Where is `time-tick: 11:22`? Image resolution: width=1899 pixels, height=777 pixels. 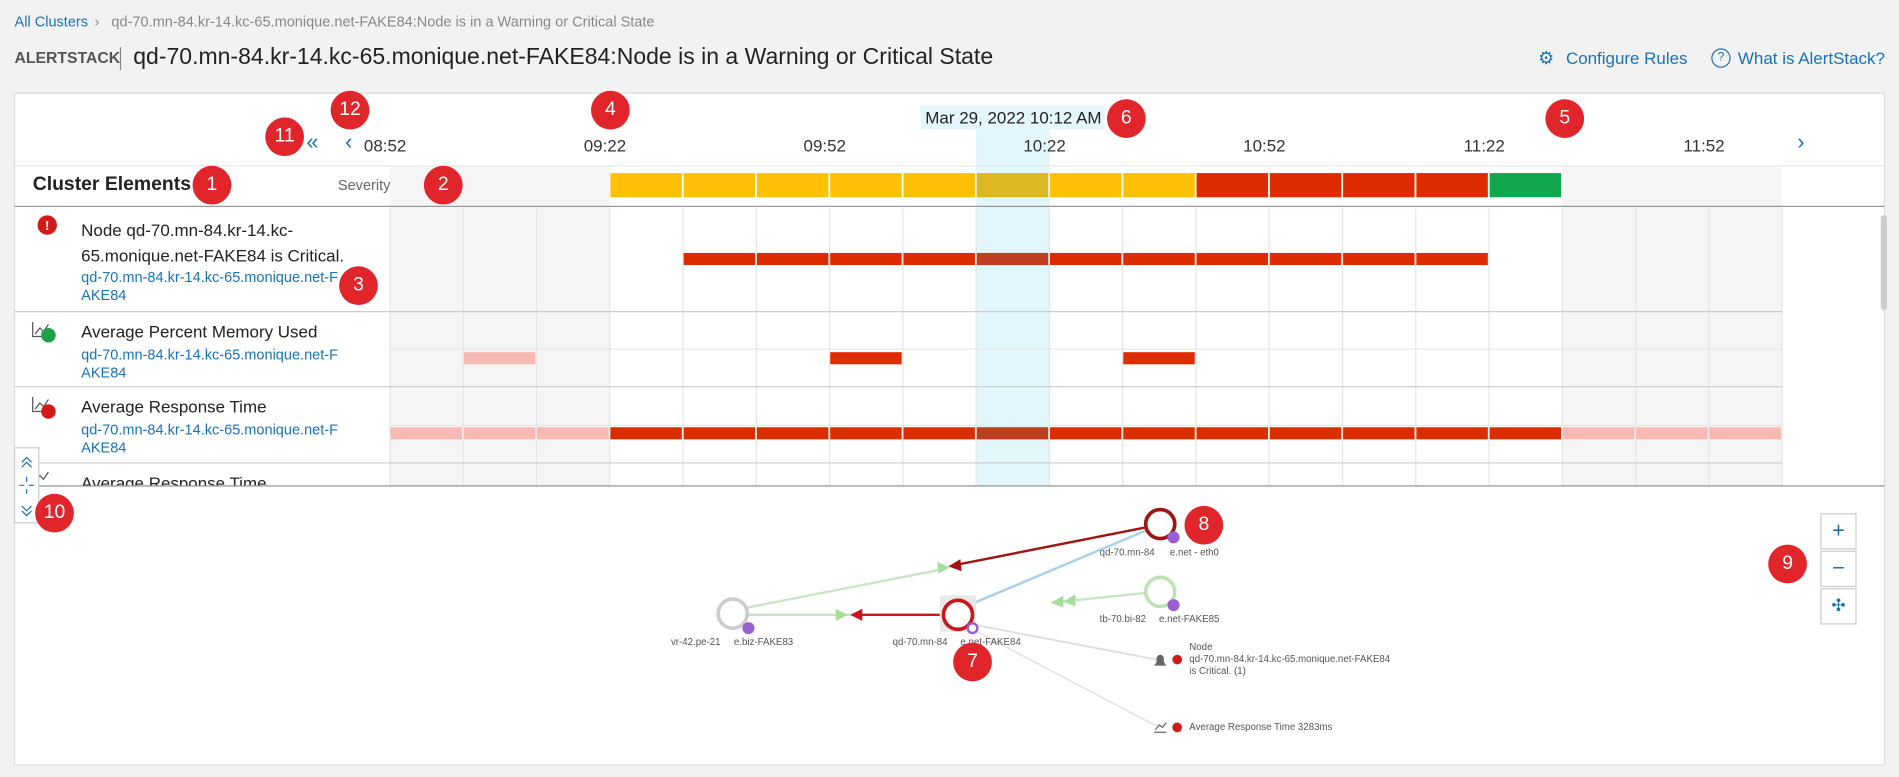 time-tick: 11:22 is located at coordinates (1484, 145).